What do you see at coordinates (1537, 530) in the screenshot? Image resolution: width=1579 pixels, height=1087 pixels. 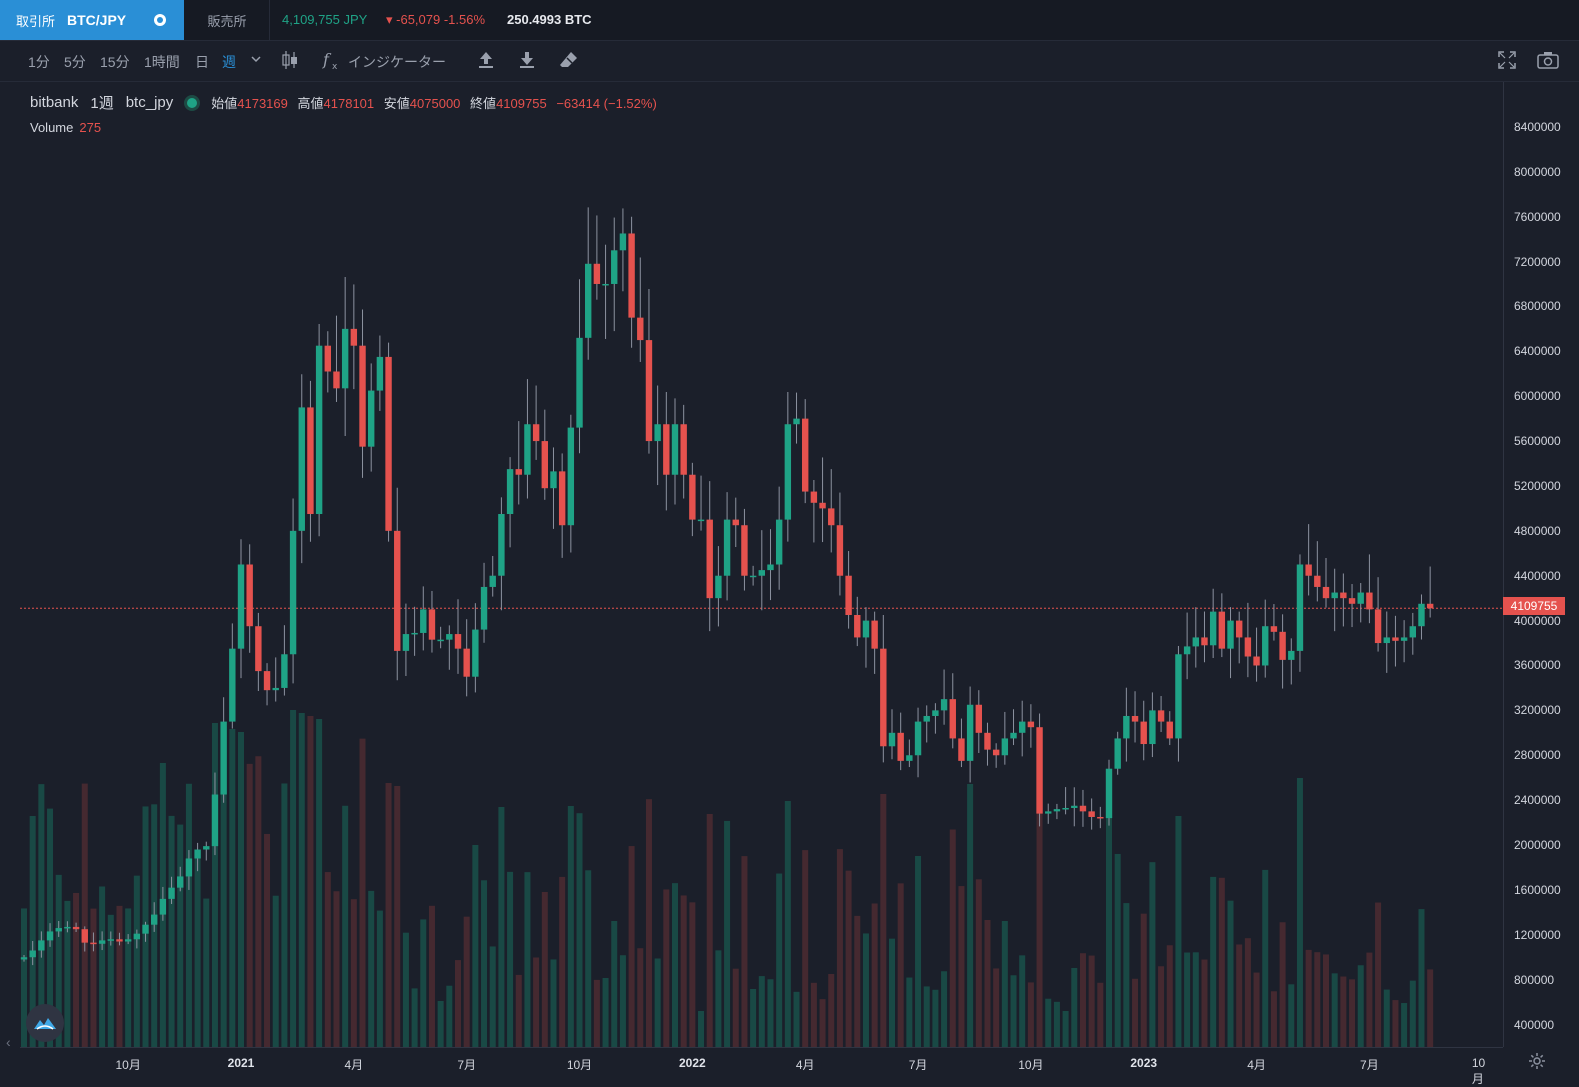 I see `price-tick-label: 4800000` at bounding box center [1537, 530].